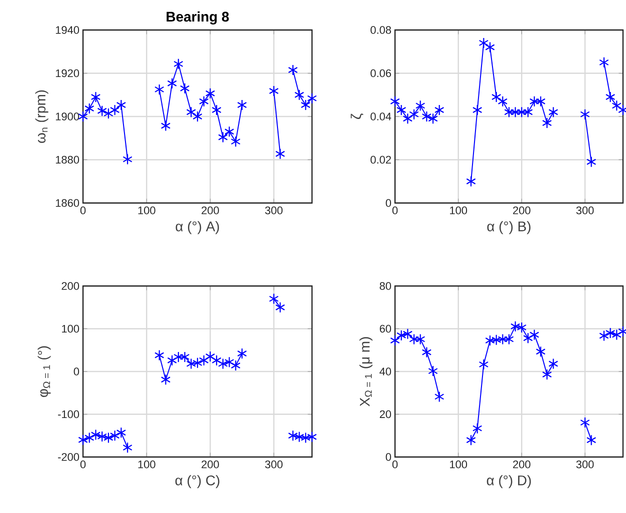 Image resolution: width=626 pixels, height=513 pixels. Describe the element at coordinates (68, 160) in the screenshot. I see `y-tick-label: 1880` at that location.